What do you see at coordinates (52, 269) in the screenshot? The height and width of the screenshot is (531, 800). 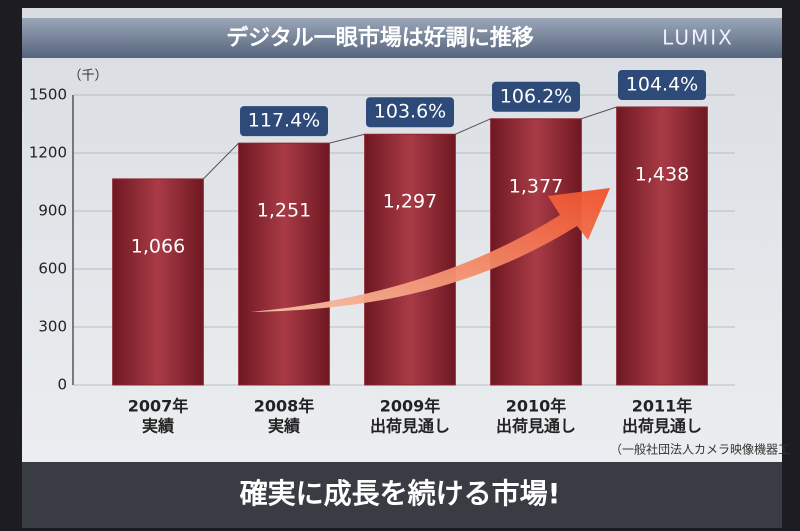 I see `y-tick-label: 600` at bounding box center [52, 269].